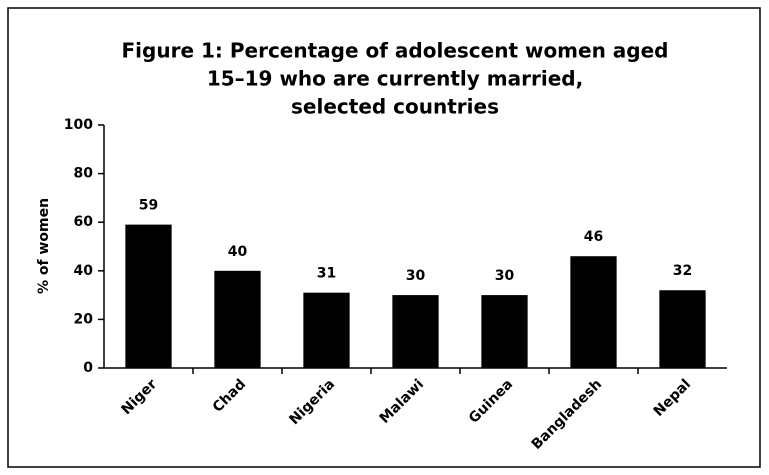  What do you see at coordinates (84, 271) in the screenshot?
I see `y-tick-label: 40` at bounding box center [84, 271].